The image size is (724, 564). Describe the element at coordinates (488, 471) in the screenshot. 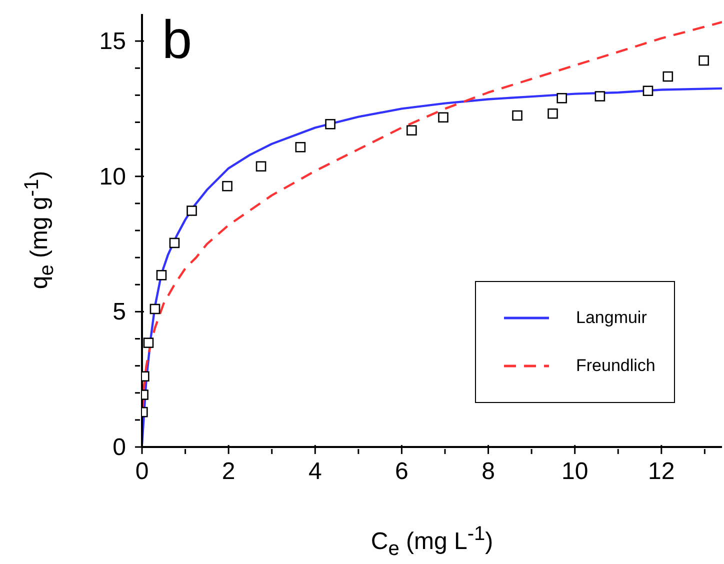

I see `x-tick-label: 8` at that location.